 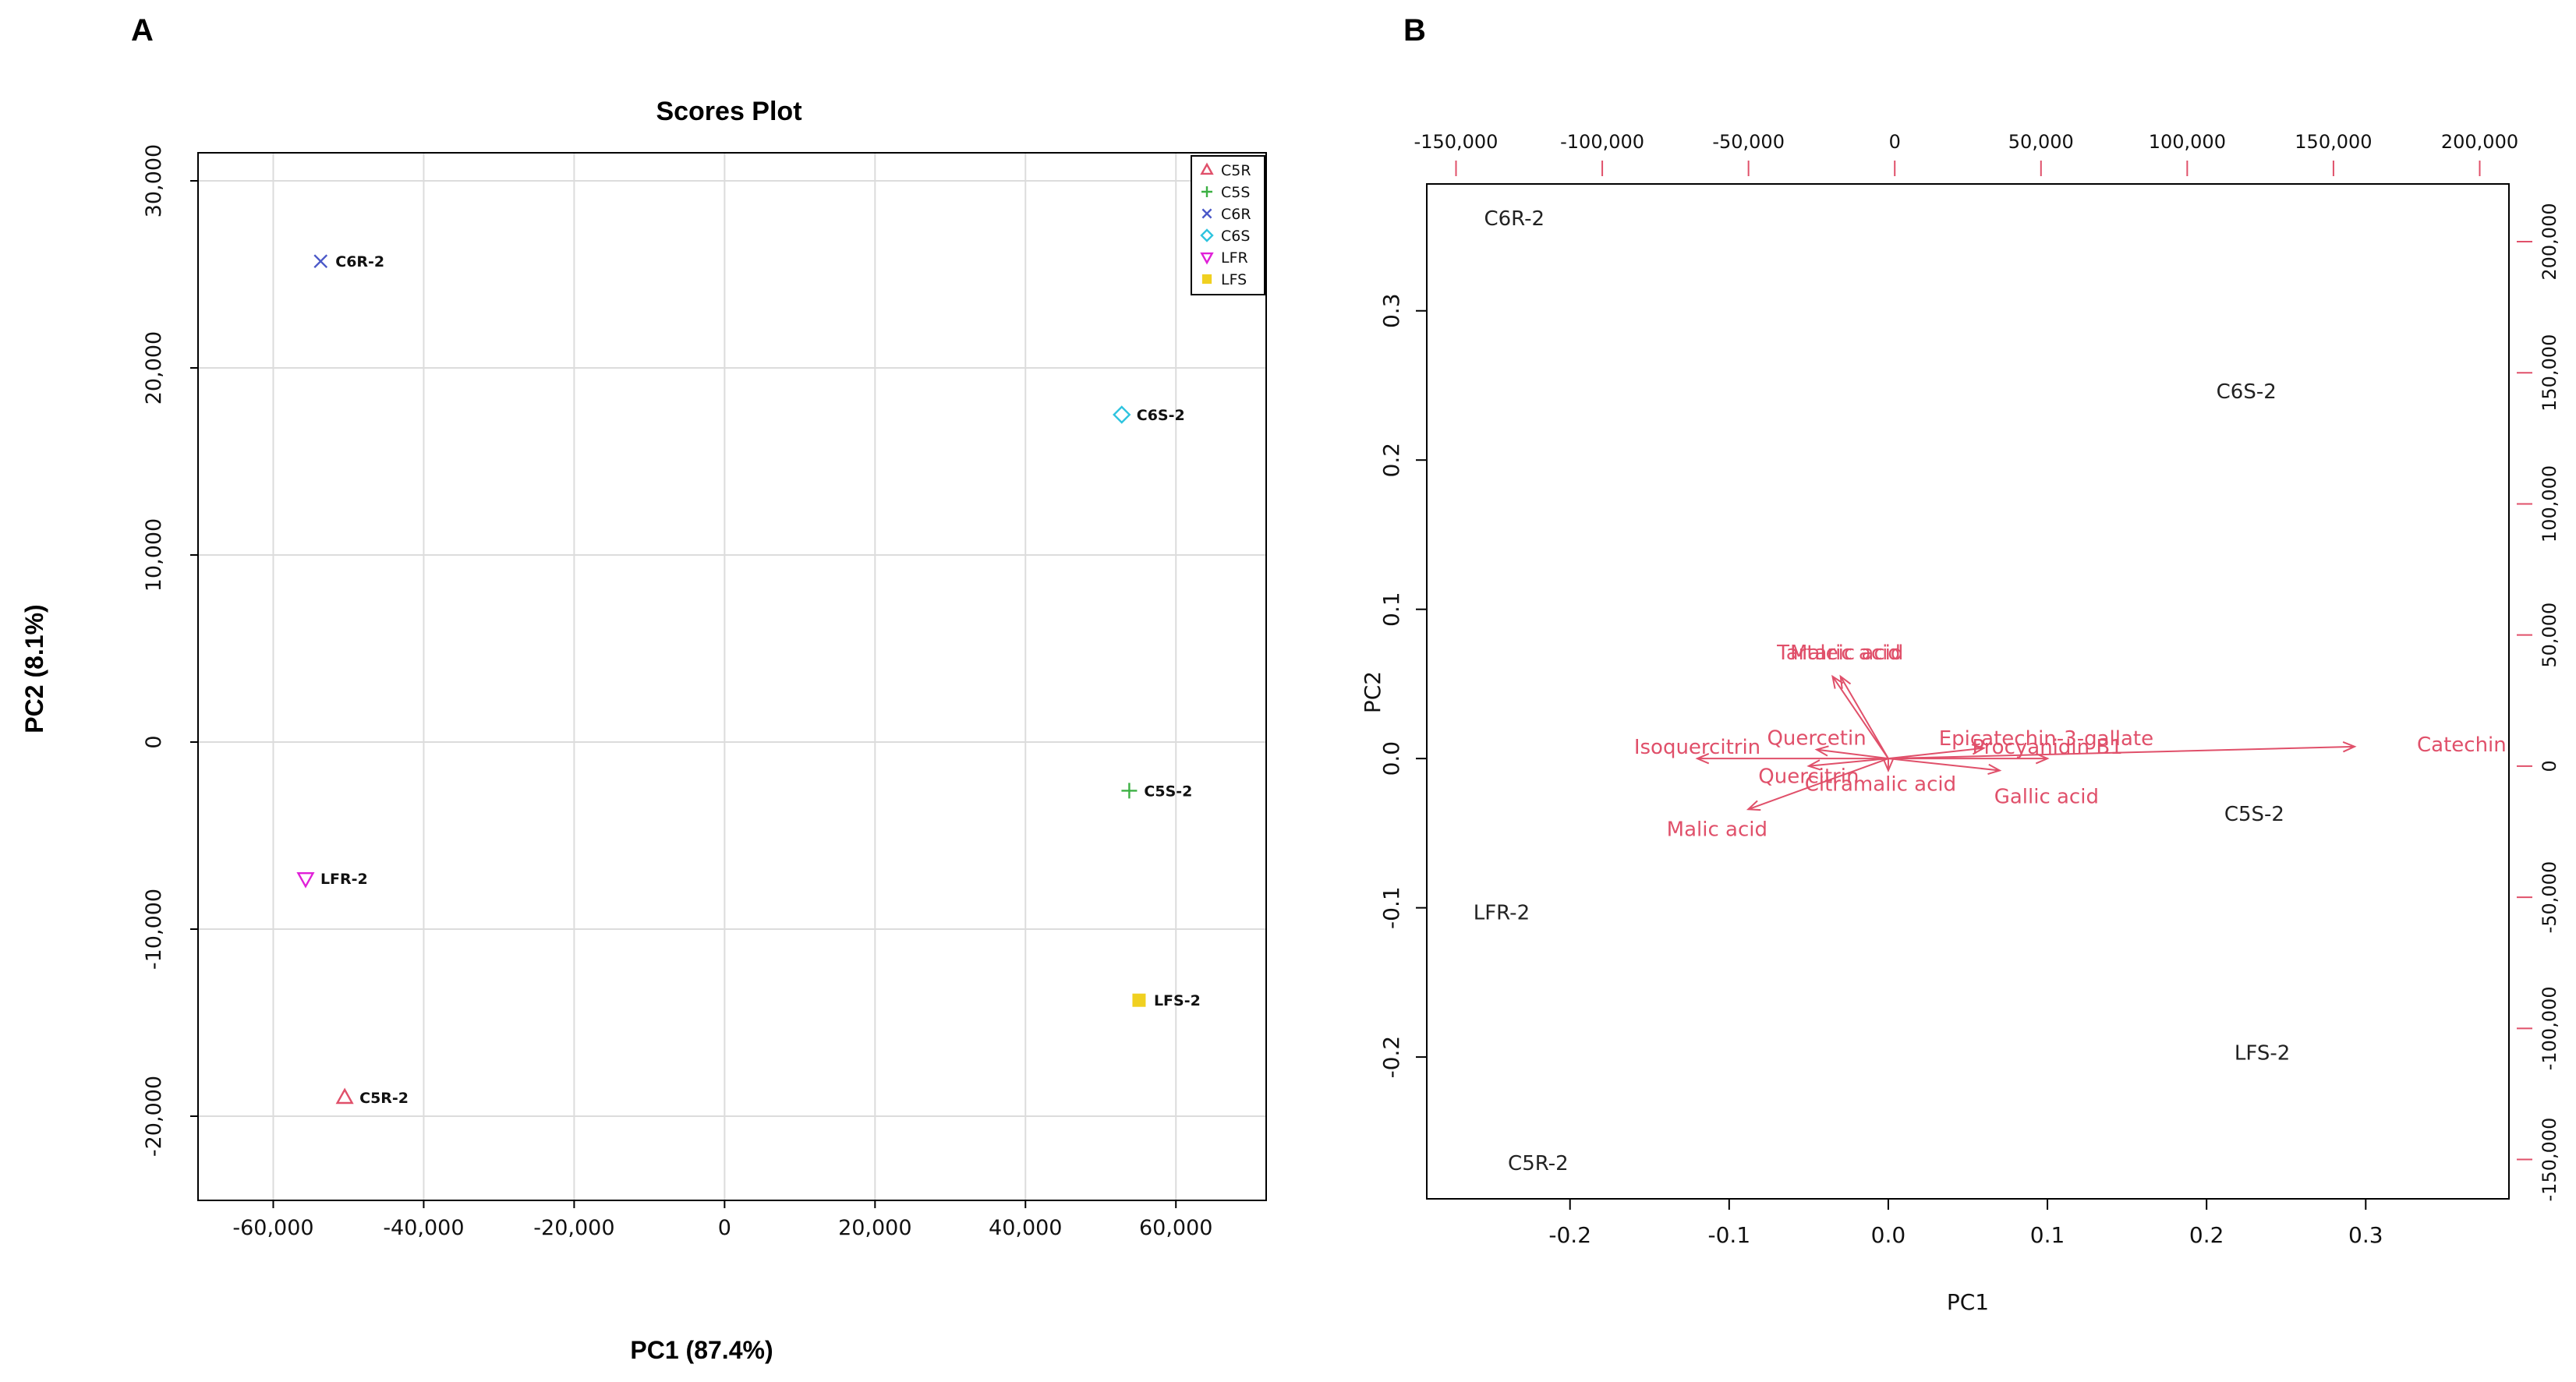 I want to click on loading-label: Citramalic acid, so click(x=1880, y=784).